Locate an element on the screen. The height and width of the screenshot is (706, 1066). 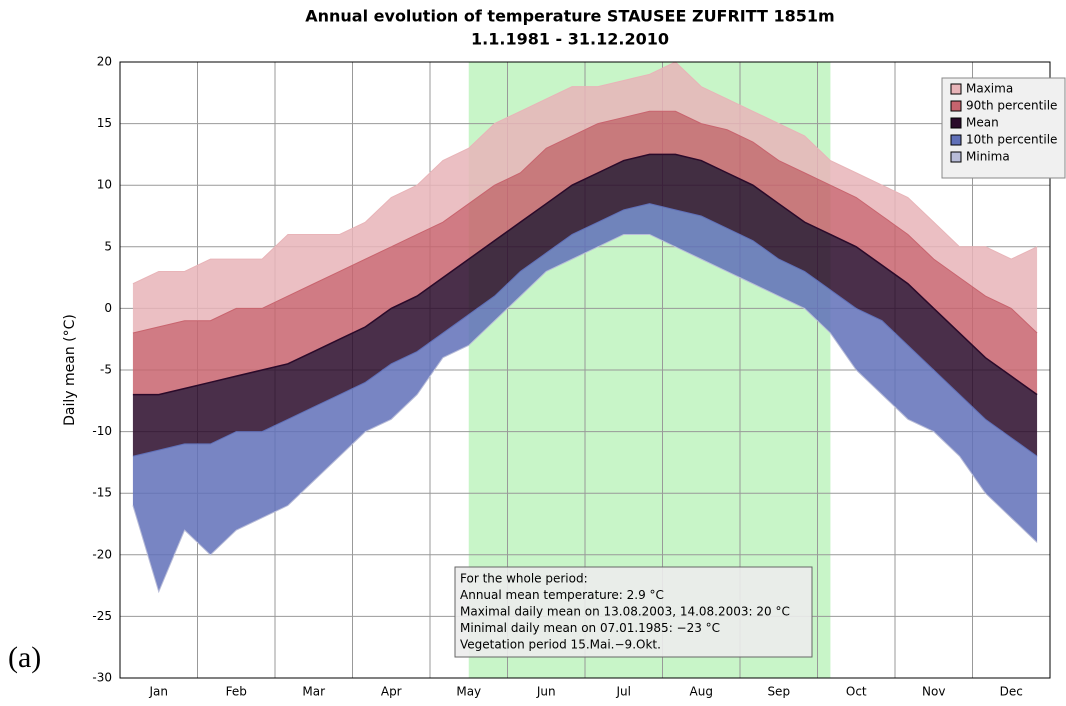
x-tick-label: May is located at coordinates (468, 692).